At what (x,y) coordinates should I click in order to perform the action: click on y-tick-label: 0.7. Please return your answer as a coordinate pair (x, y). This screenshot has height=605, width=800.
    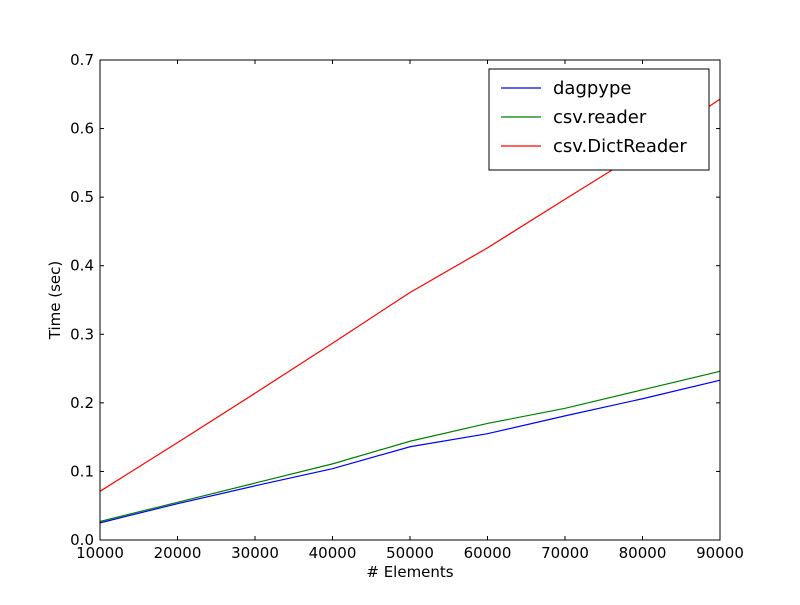
    Looking at the image, I should click on (82, 60).